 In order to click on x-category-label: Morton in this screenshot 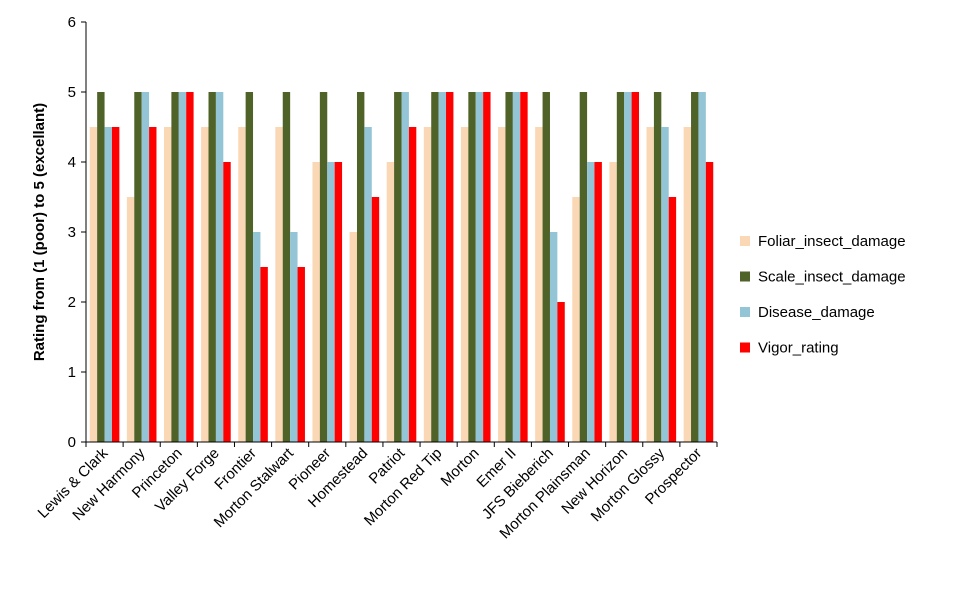, I will do `click(460, 467)`.